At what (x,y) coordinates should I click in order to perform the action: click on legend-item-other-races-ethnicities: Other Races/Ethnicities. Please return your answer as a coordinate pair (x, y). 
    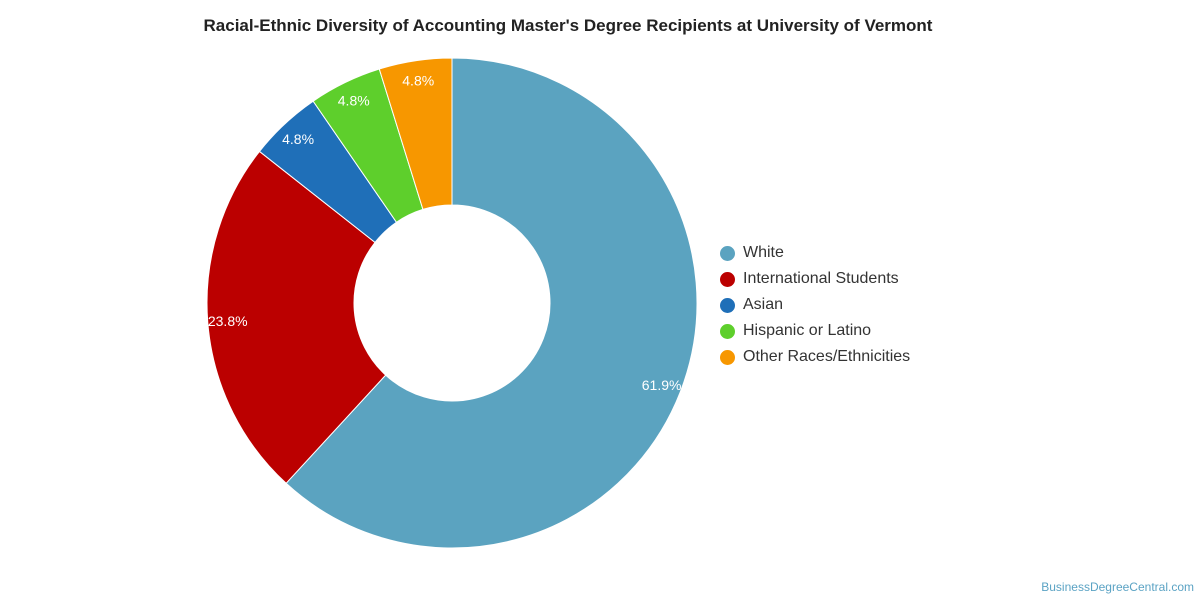
    Looking at the image, I should click on (815, 357).